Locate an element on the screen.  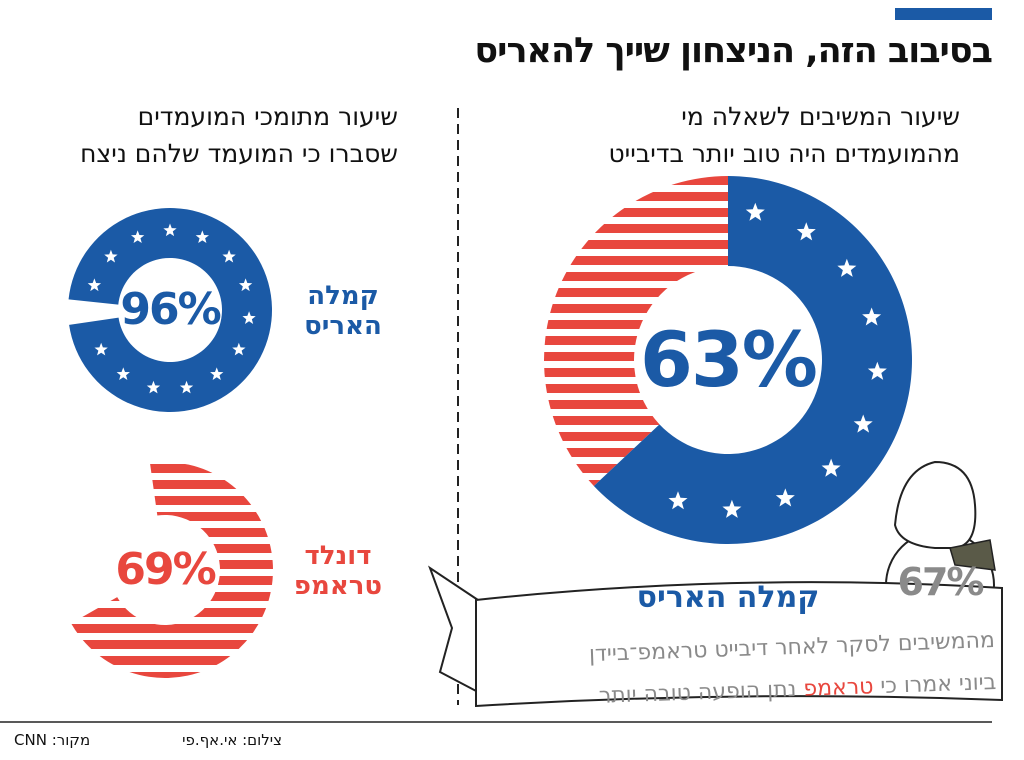
note-figure: 67% is located at coordinates (941, 582).